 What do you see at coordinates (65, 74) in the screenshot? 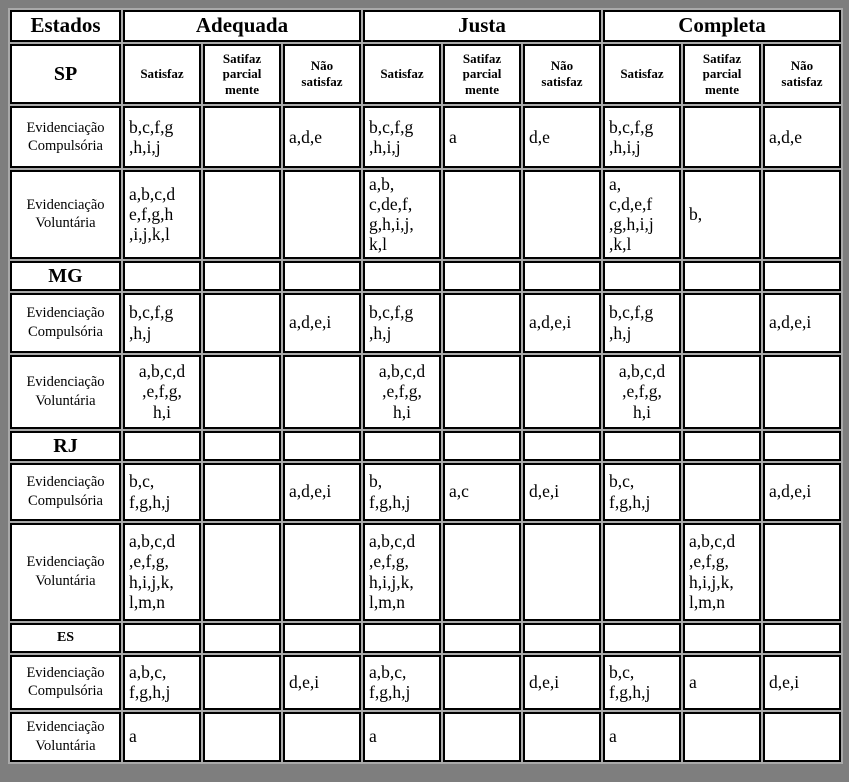
I see `state-header-sp: SP` at bounding box center [65, 74].